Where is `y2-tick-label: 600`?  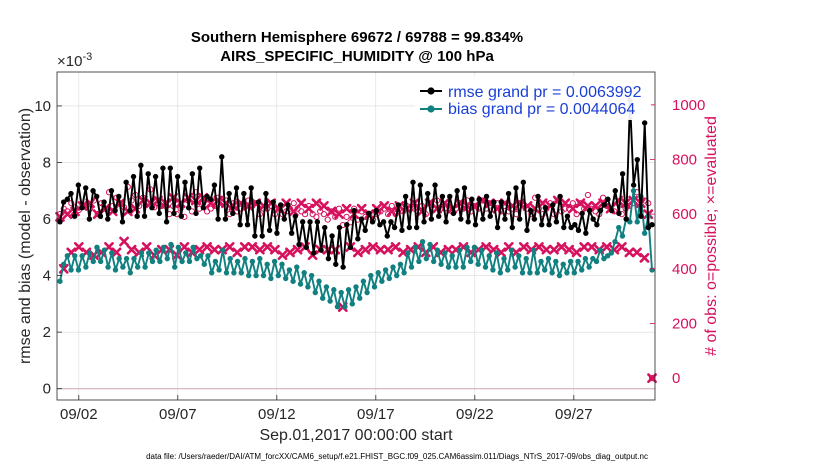
y2-tick-label: 600 is located at coordinates (684, 214).